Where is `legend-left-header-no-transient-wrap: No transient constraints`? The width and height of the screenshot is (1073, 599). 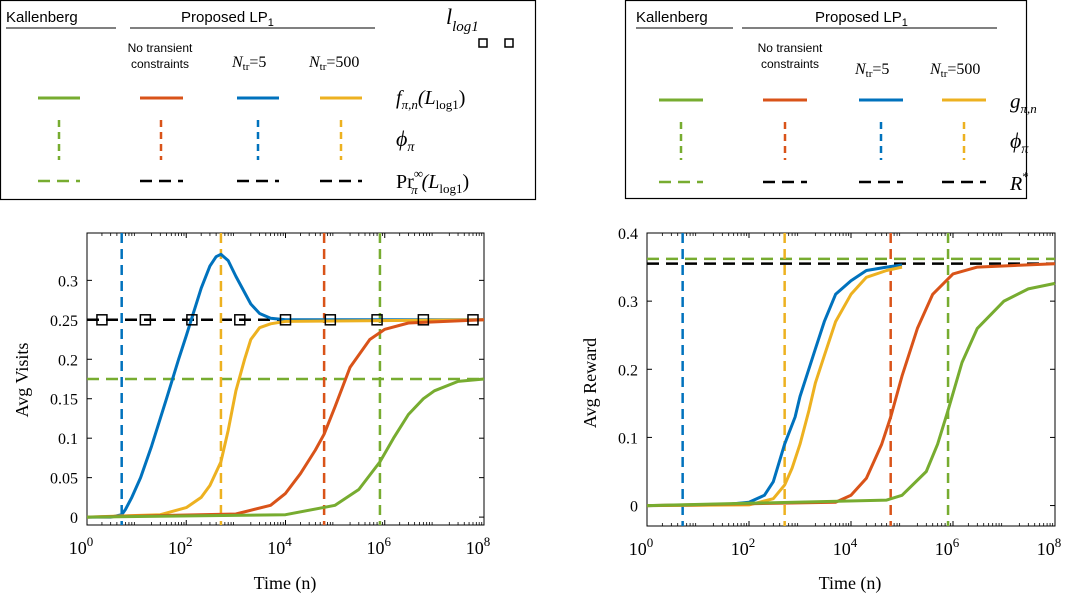 legend-left-header-no-transient-wrap: No transient constraints is located at coordinates (160, 56).